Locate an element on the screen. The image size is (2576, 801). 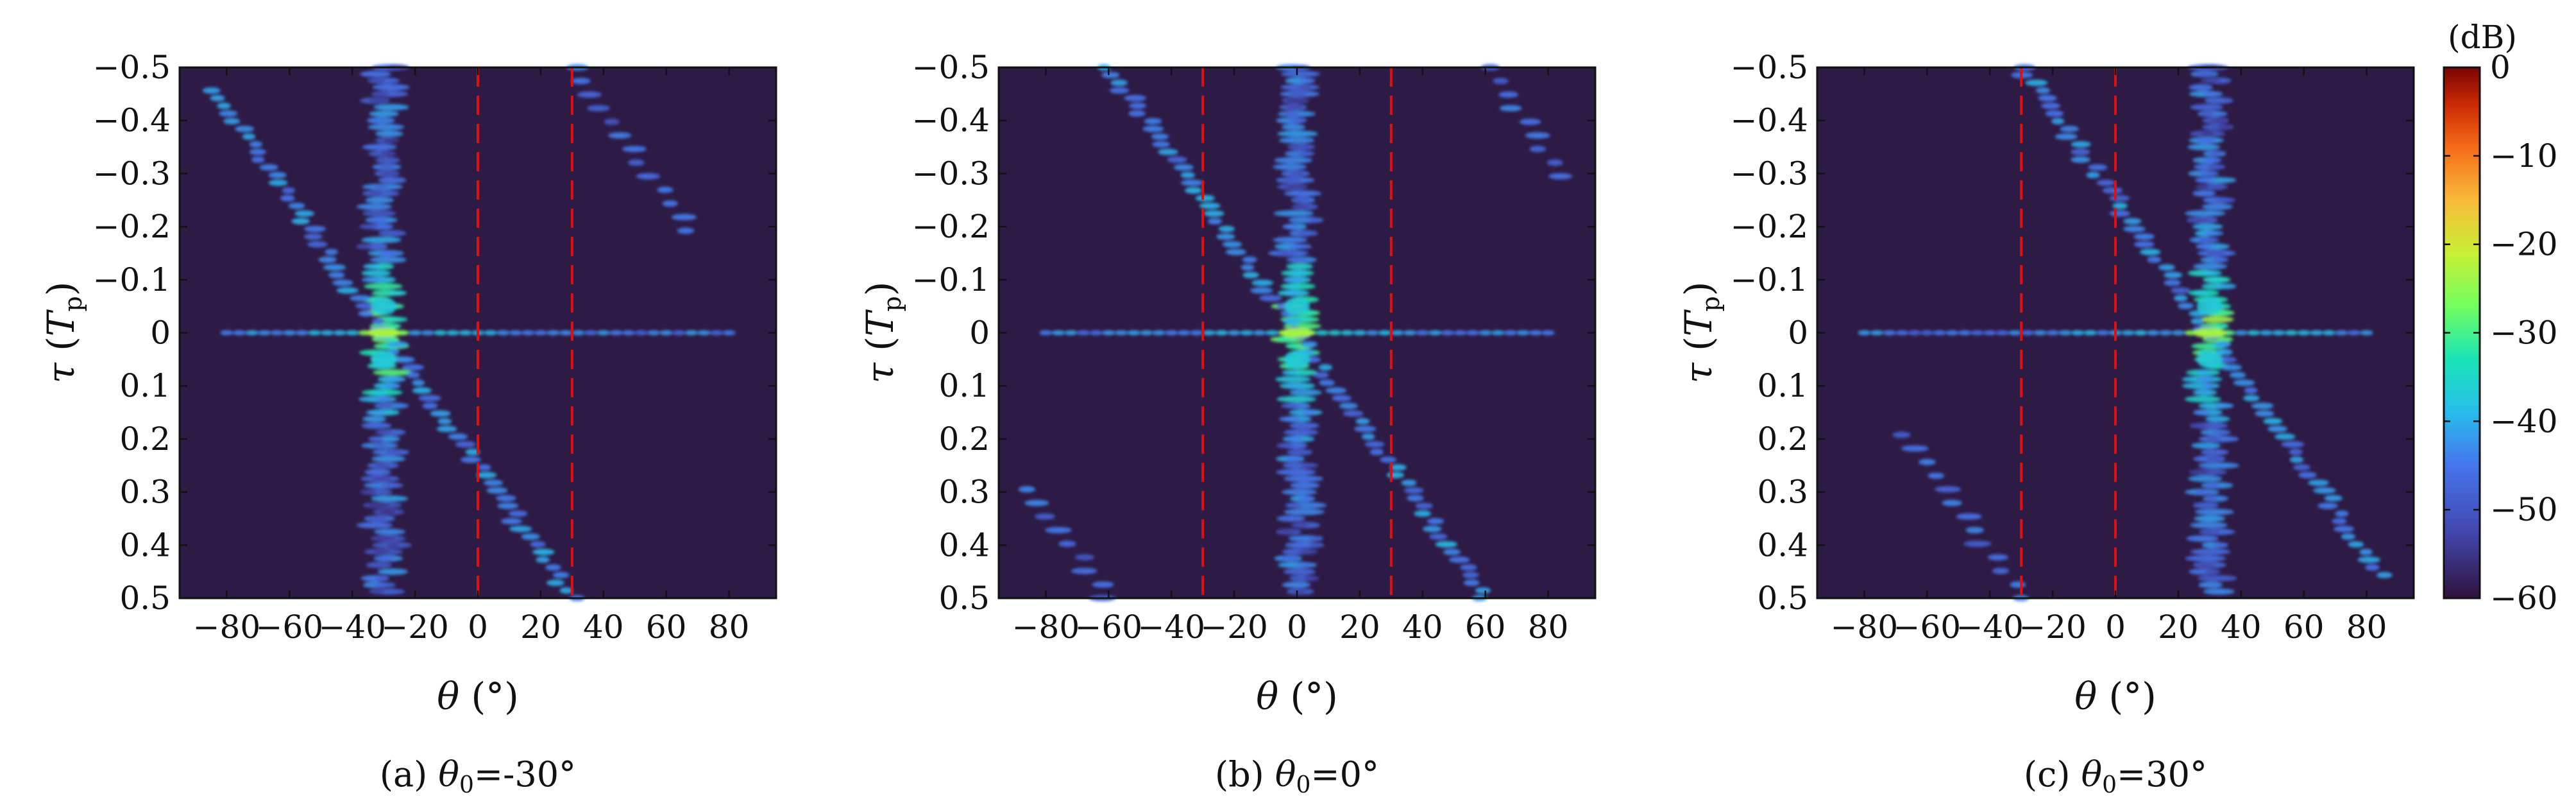
y-tick-label: −0.2 is located at coordinates (1769, 227).